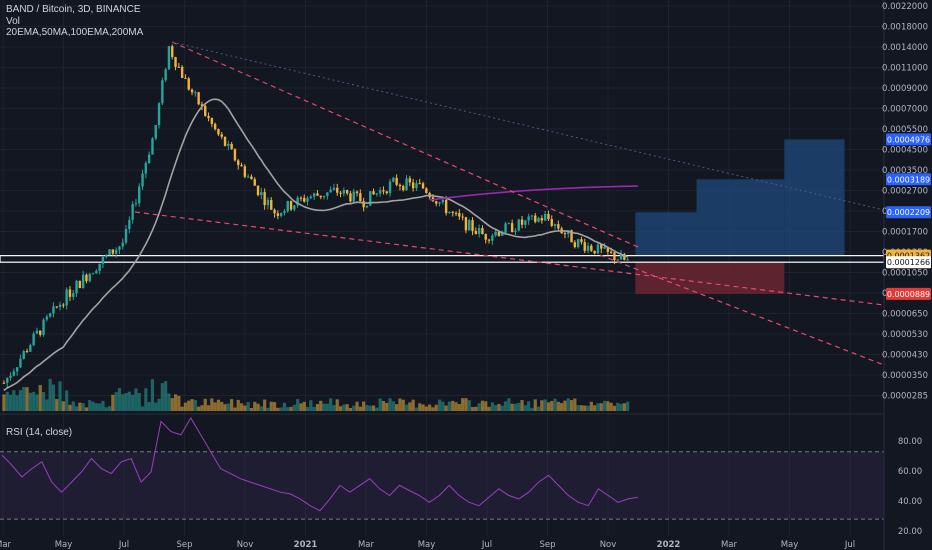 The width and height of the screenshot is (932, 550). What do you see at coordinates (534, 193) in the screenshot?
I see `ma-line-purple` at bounding box center [534, 193].